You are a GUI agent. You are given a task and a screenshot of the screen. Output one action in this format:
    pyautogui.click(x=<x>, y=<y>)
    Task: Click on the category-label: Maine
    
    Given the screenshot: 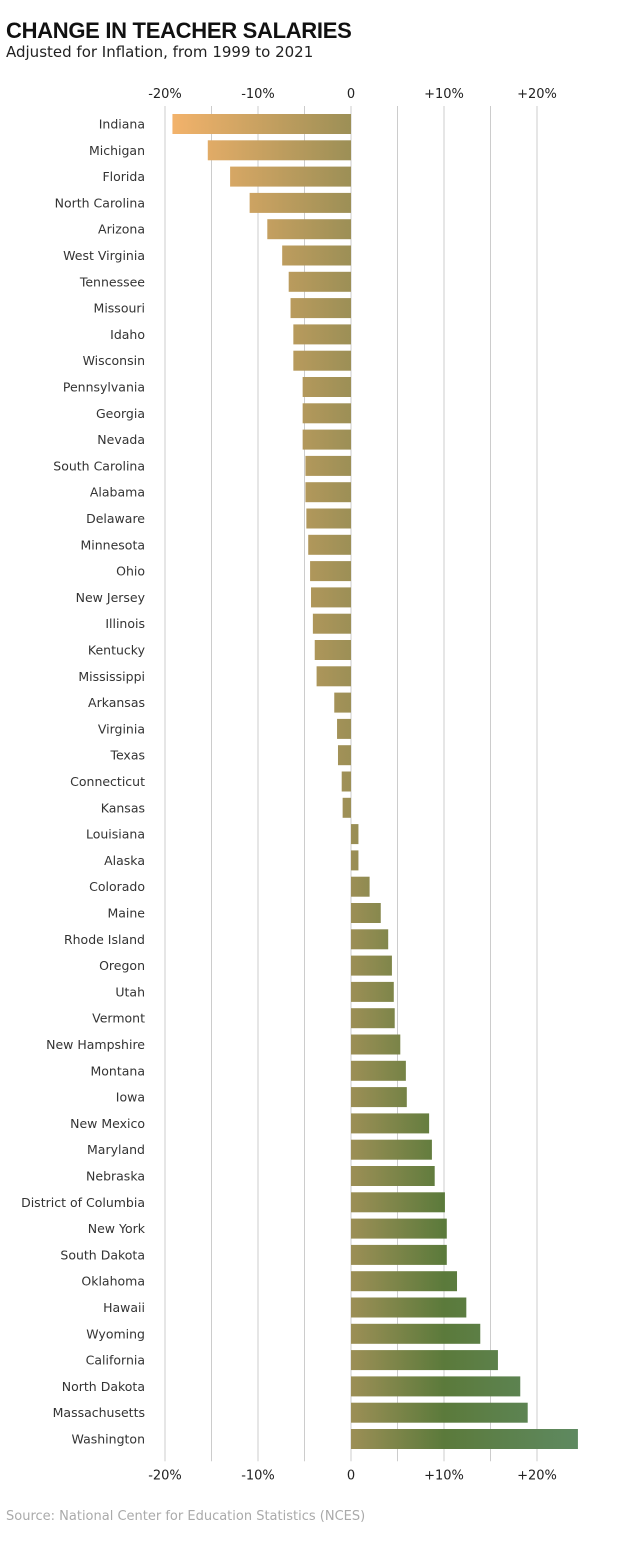 What is the action you would take?
    pyautogui.click(x=126, y=913)
    